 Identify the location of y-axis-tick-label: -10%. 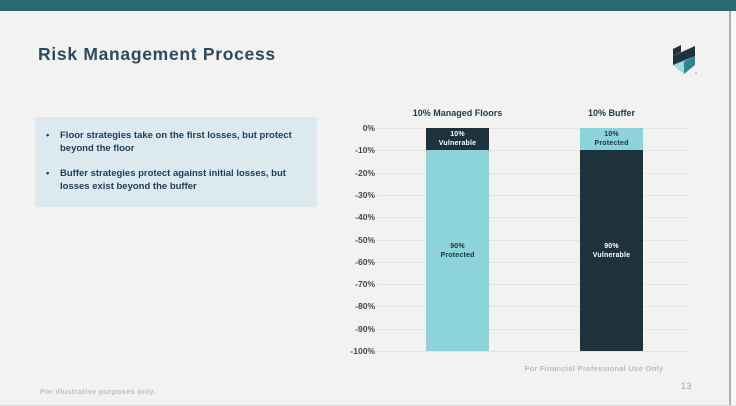
(365, 150).